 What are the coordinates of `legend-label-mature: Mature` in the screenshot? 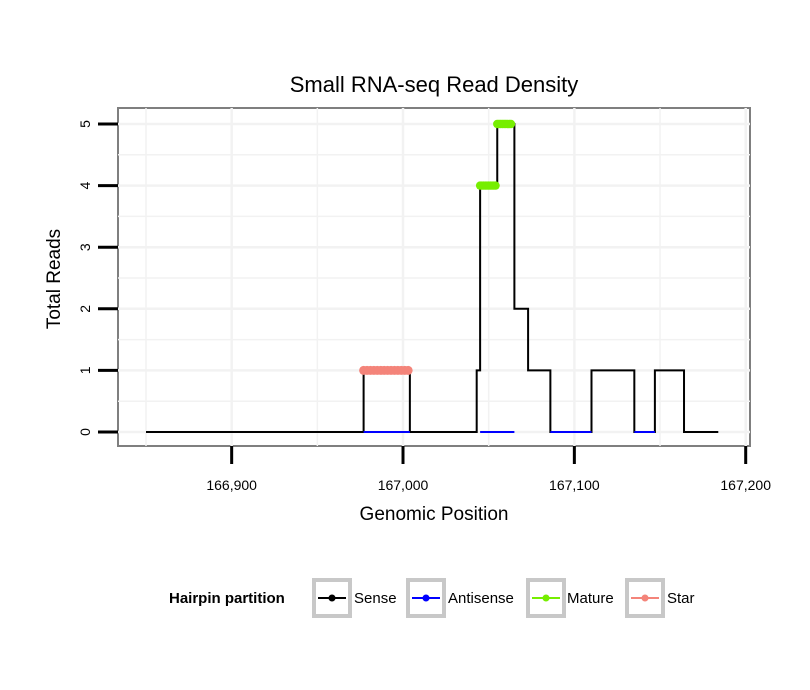 It's located at (590, 598).